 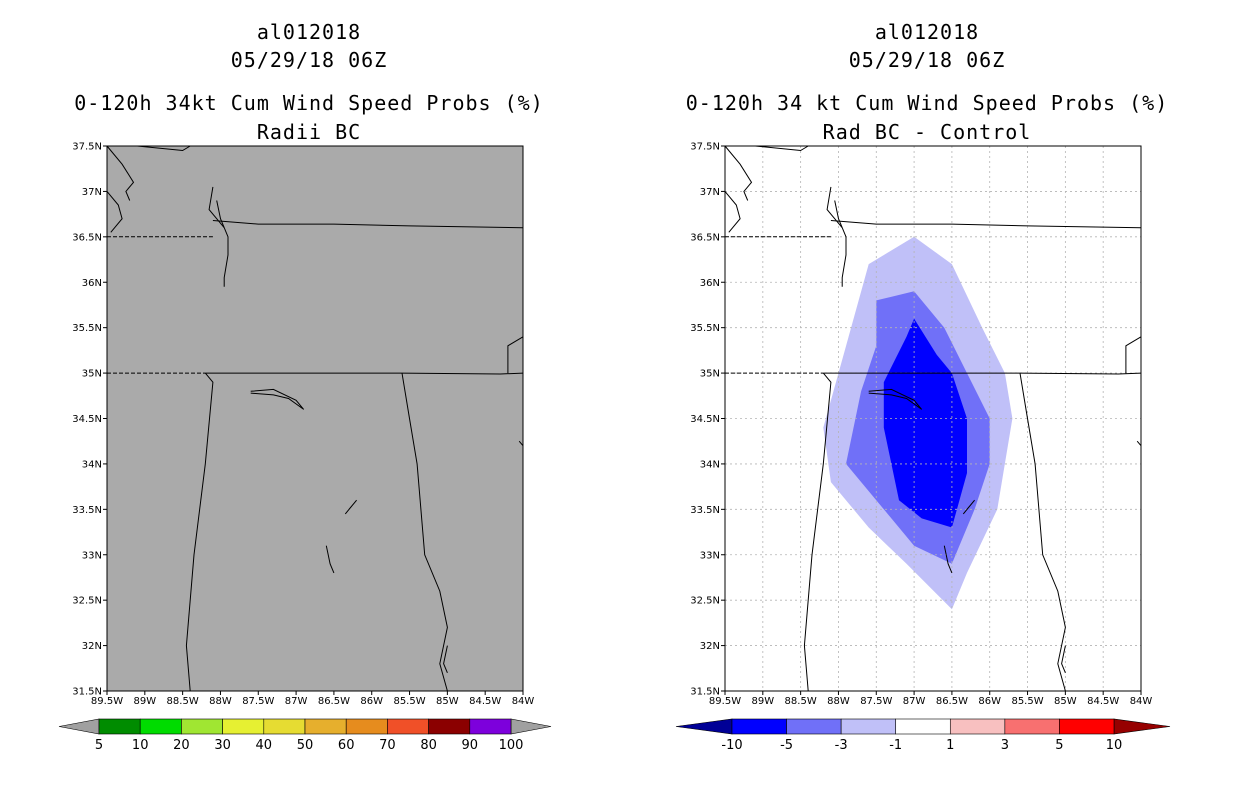 I want to click on colorbar-label: 90, so click(x=470, y=745).